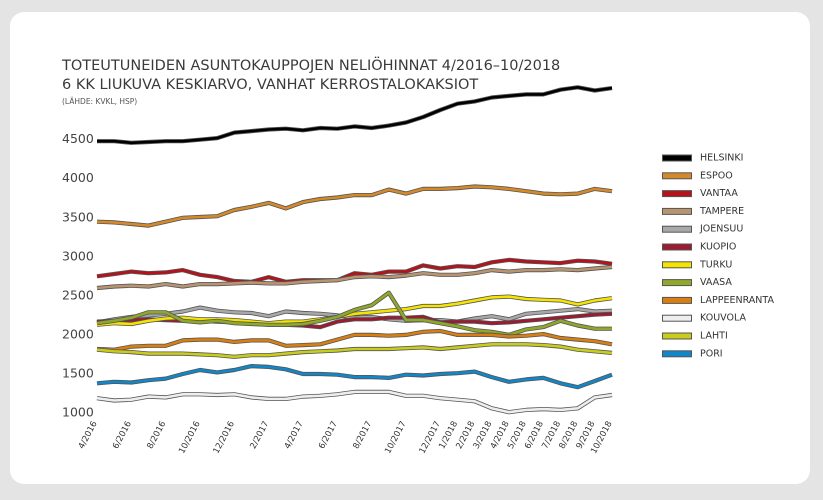 The height and width of the screenshot is (500, 823). What do you see at coordinates (294, 435) in the screenshot?
I see `x-tick-label: 4/2017` at bounding box center [294, 435].